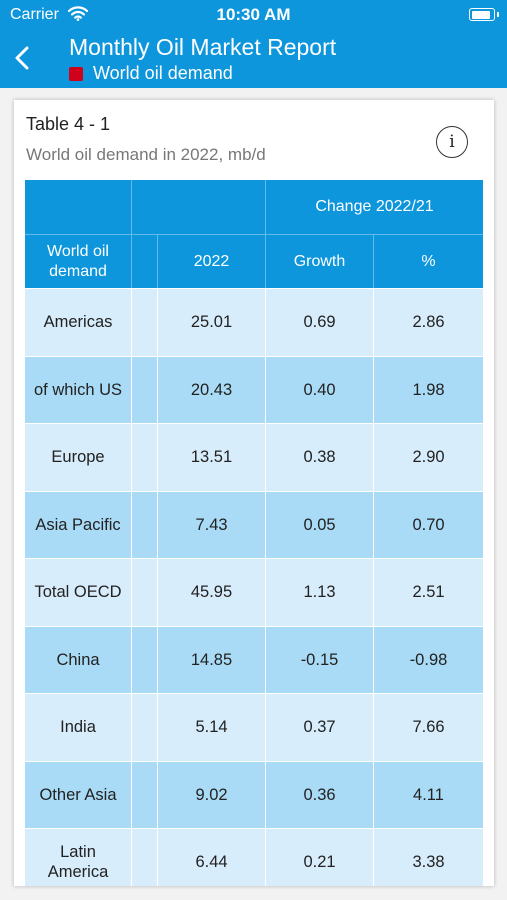 This screenshot has width=507, height=900. Describe the element at coordinates (78, 457) in the screenshot. I see `region-cell: Europe` at that location.